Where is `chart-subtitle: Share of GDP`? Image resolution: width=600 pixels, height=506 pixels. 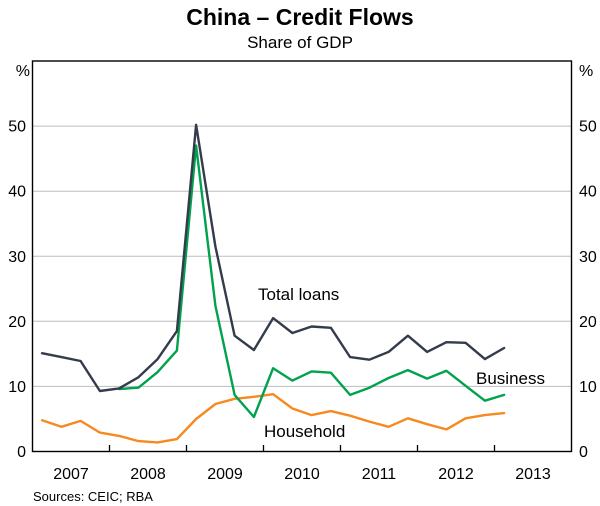
chart-subtitle: Share of GDP is located at coordinates (300, 42).